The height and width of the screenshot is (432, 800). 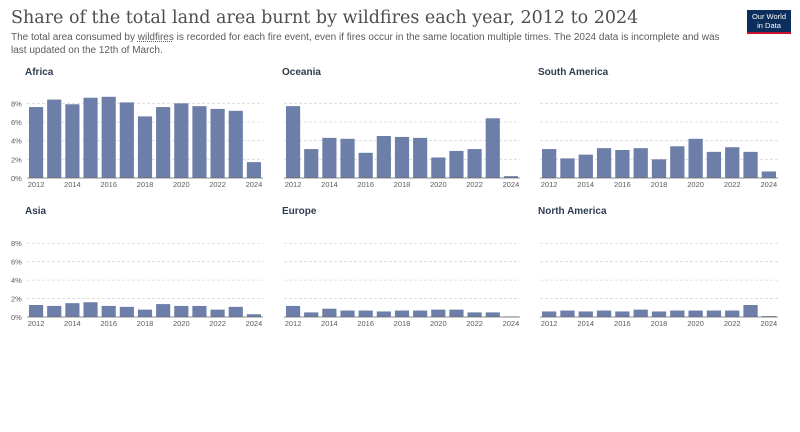 I want to click on bar-south-america-2018, so click(x=659, y=168).